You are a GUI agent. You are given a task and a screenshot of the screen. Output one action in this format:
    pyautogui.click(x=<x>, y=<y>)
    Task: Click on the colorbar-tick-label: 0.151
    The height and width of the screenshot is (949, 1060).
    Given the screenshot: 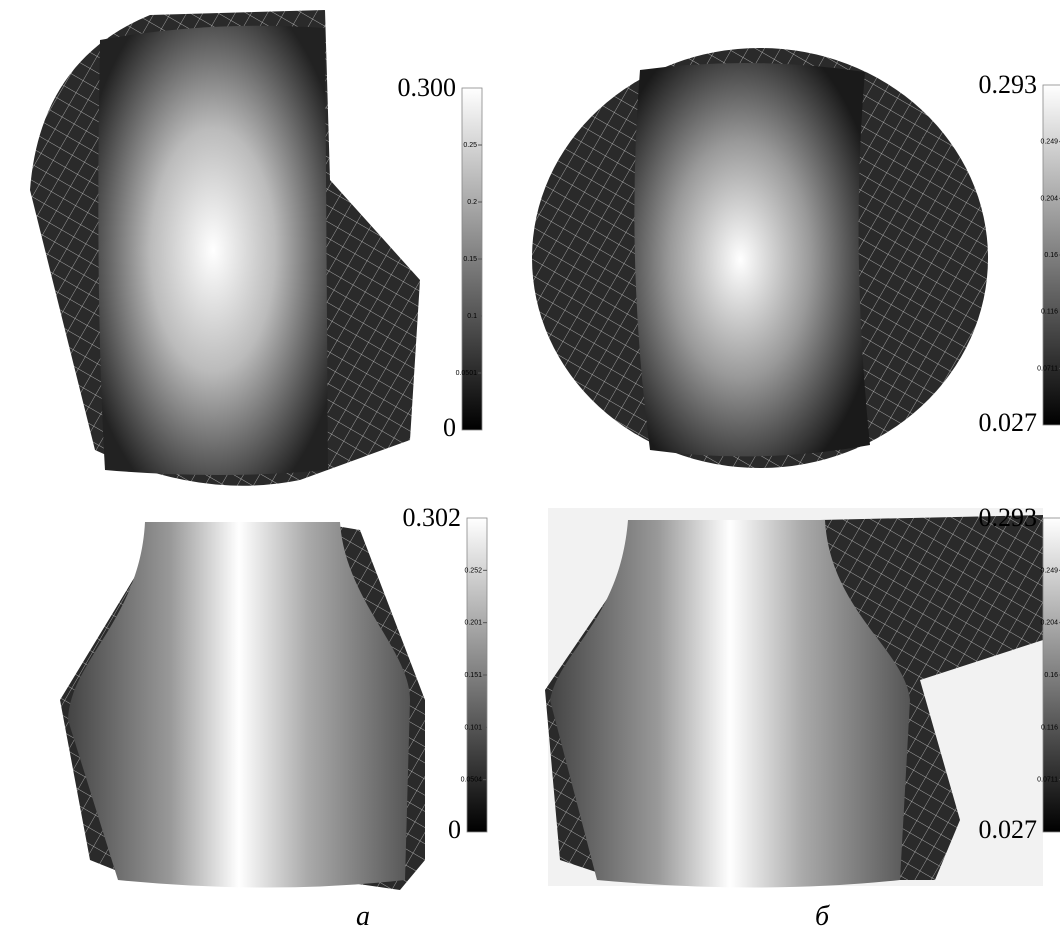 What is the action you would take?
    pyautogui.click(x=473, y=675)
    